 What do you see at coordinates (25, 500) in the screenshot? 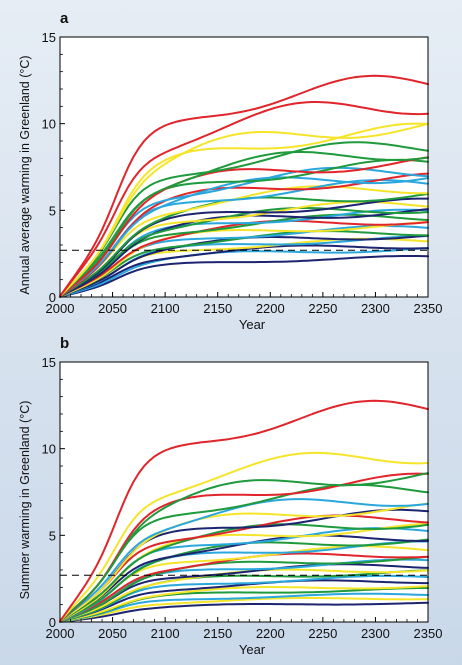
I see `y-axis-label: Summer warming in Greenland (°C)` at bounding box center [25, 500].